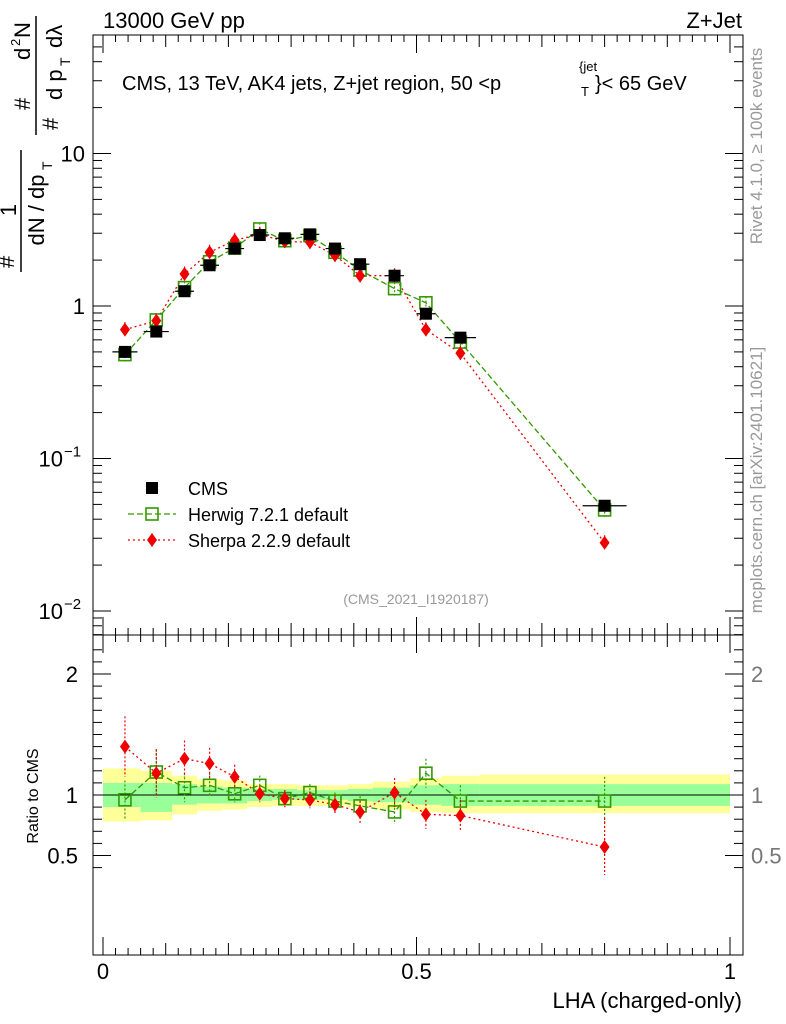 The width and height of the screenshot is (786, 1024). I want to click on main-ytick-label: 10, so click(73, 154).